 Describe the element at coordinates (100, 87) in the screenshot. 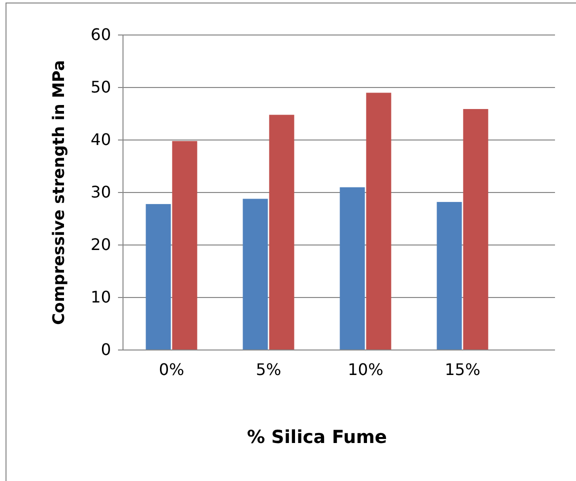

I see `y-tick-label: 50` at that location.